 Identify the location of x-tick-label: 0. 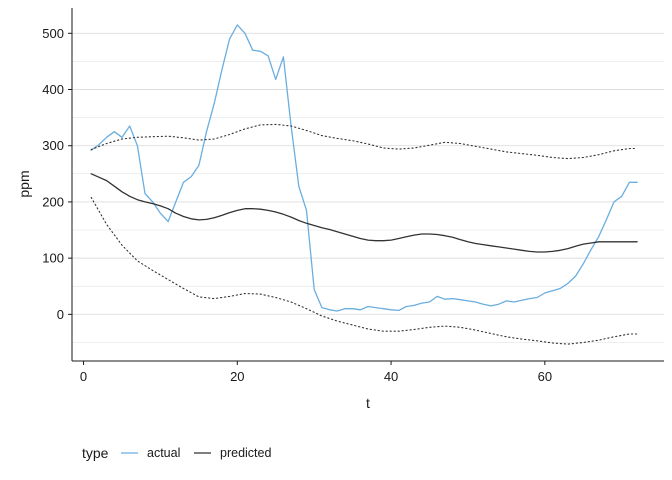
(83, 376).